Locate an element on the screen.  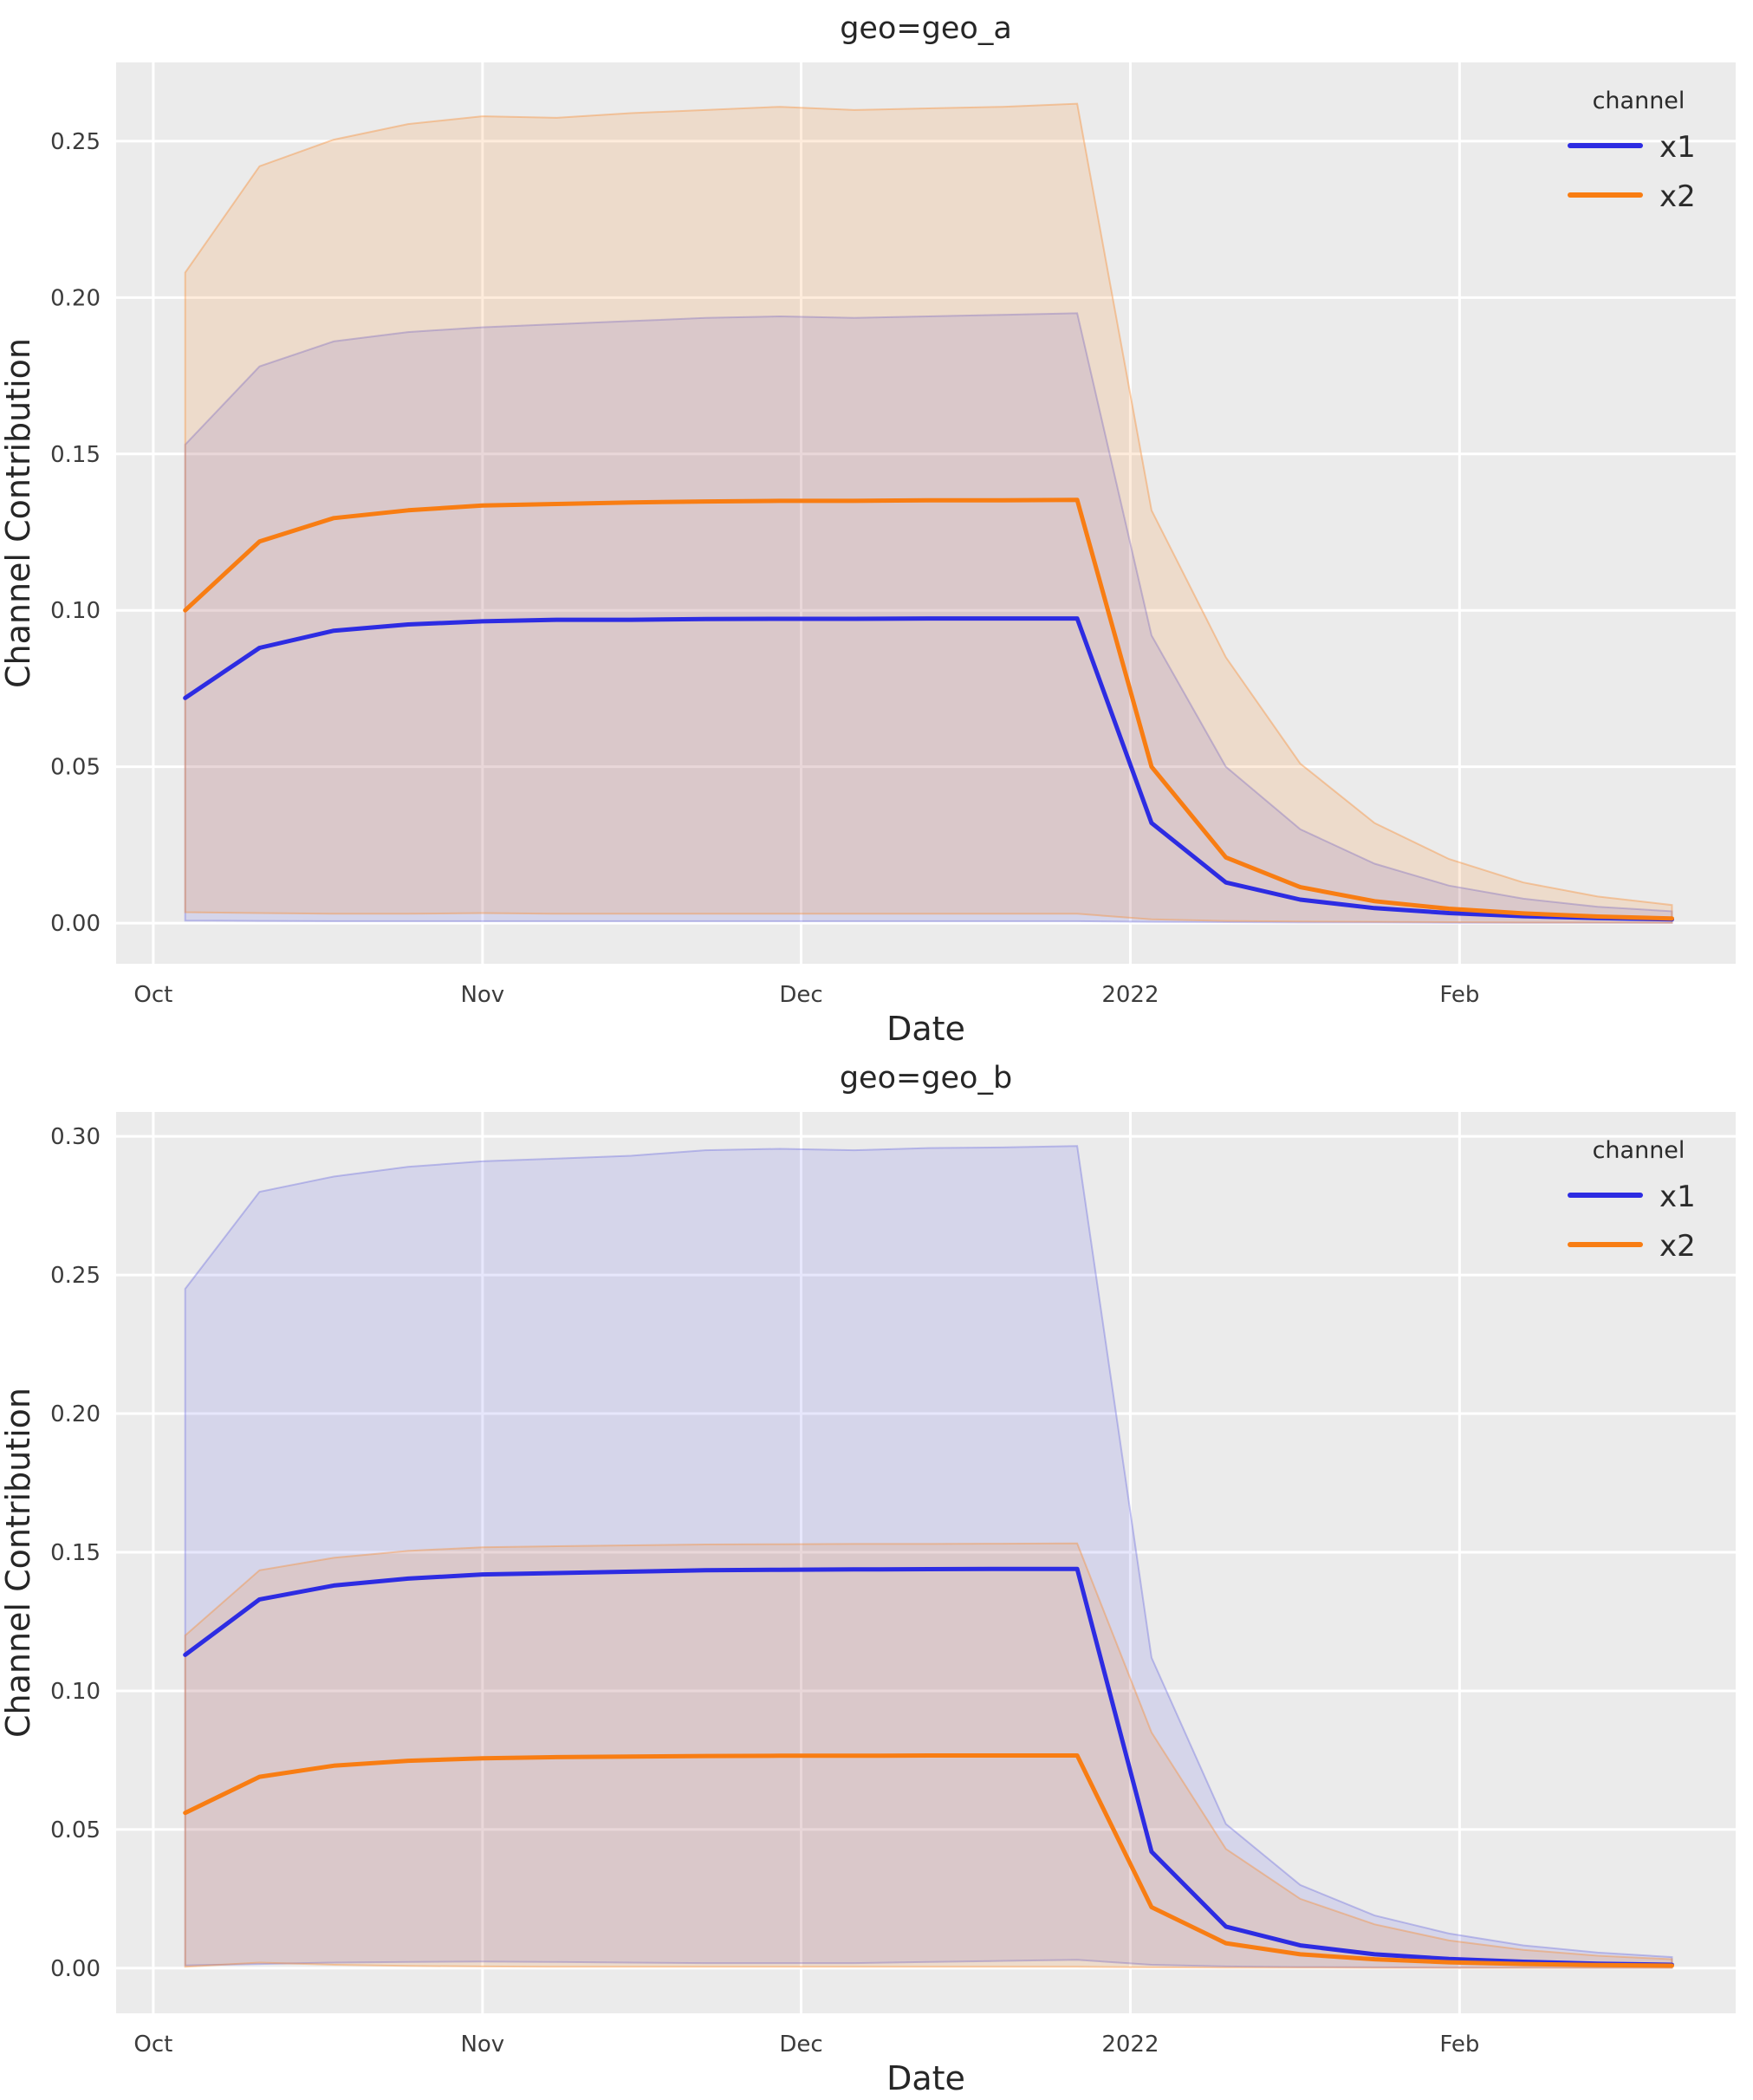
chart-title: geo=geo_a is located at coordinates (926, 28).